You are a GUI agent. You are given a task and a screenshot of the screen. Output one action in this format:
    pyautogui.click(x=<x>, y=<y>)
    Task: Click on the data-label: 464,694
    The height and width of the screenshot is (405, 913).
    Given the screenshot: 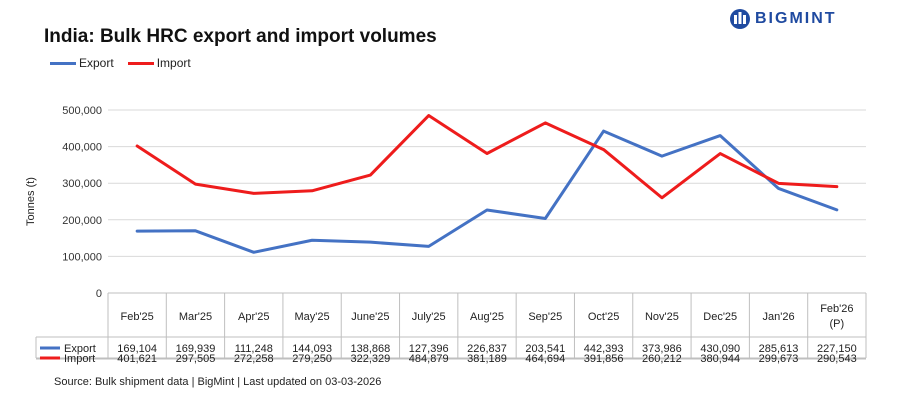 What is the action you would take?
    pyautogui.click(x=545, y=359)
    